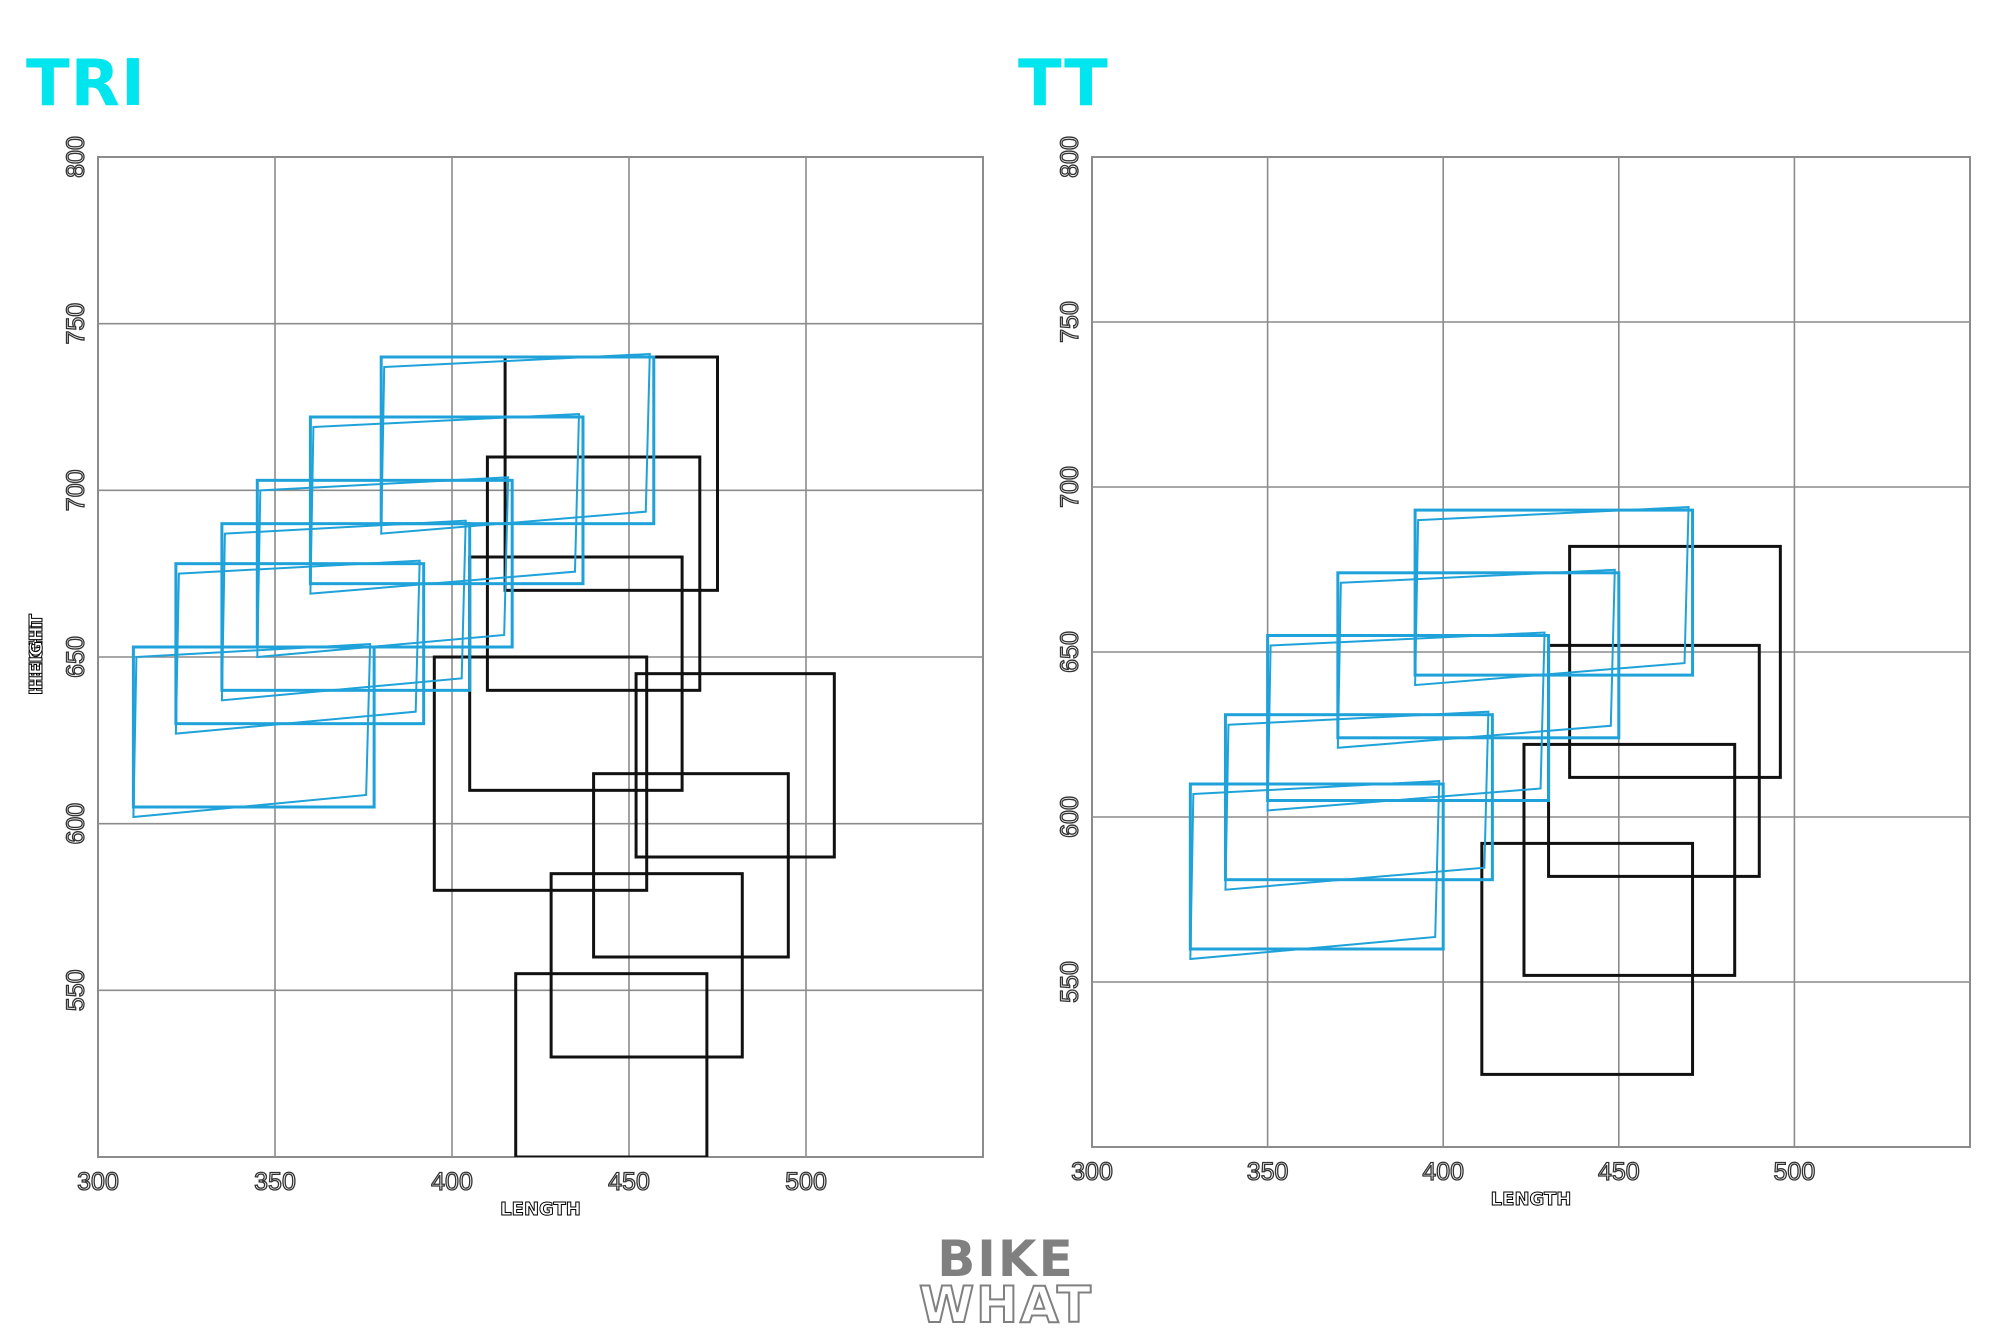 The width and height of the screenshot is (2000, 1334). I want to click on plot-marks, so click(1485, 791).